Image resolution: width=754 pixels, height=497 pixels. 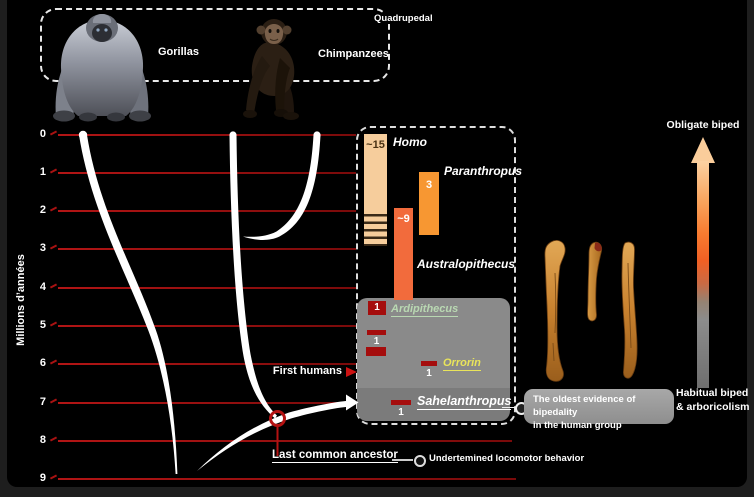 I want to click on sahelanthropus-label: Sahelanthropus, so click(x=464, y=402).